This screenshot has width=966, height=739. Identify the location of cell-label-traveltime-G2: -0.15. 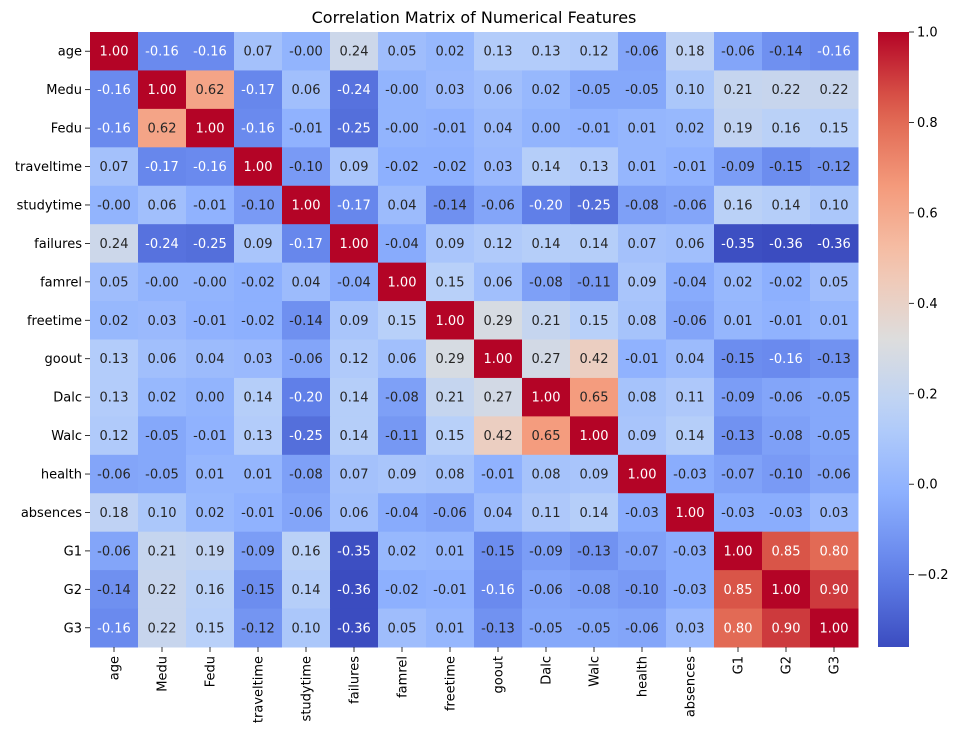
(786, 167).